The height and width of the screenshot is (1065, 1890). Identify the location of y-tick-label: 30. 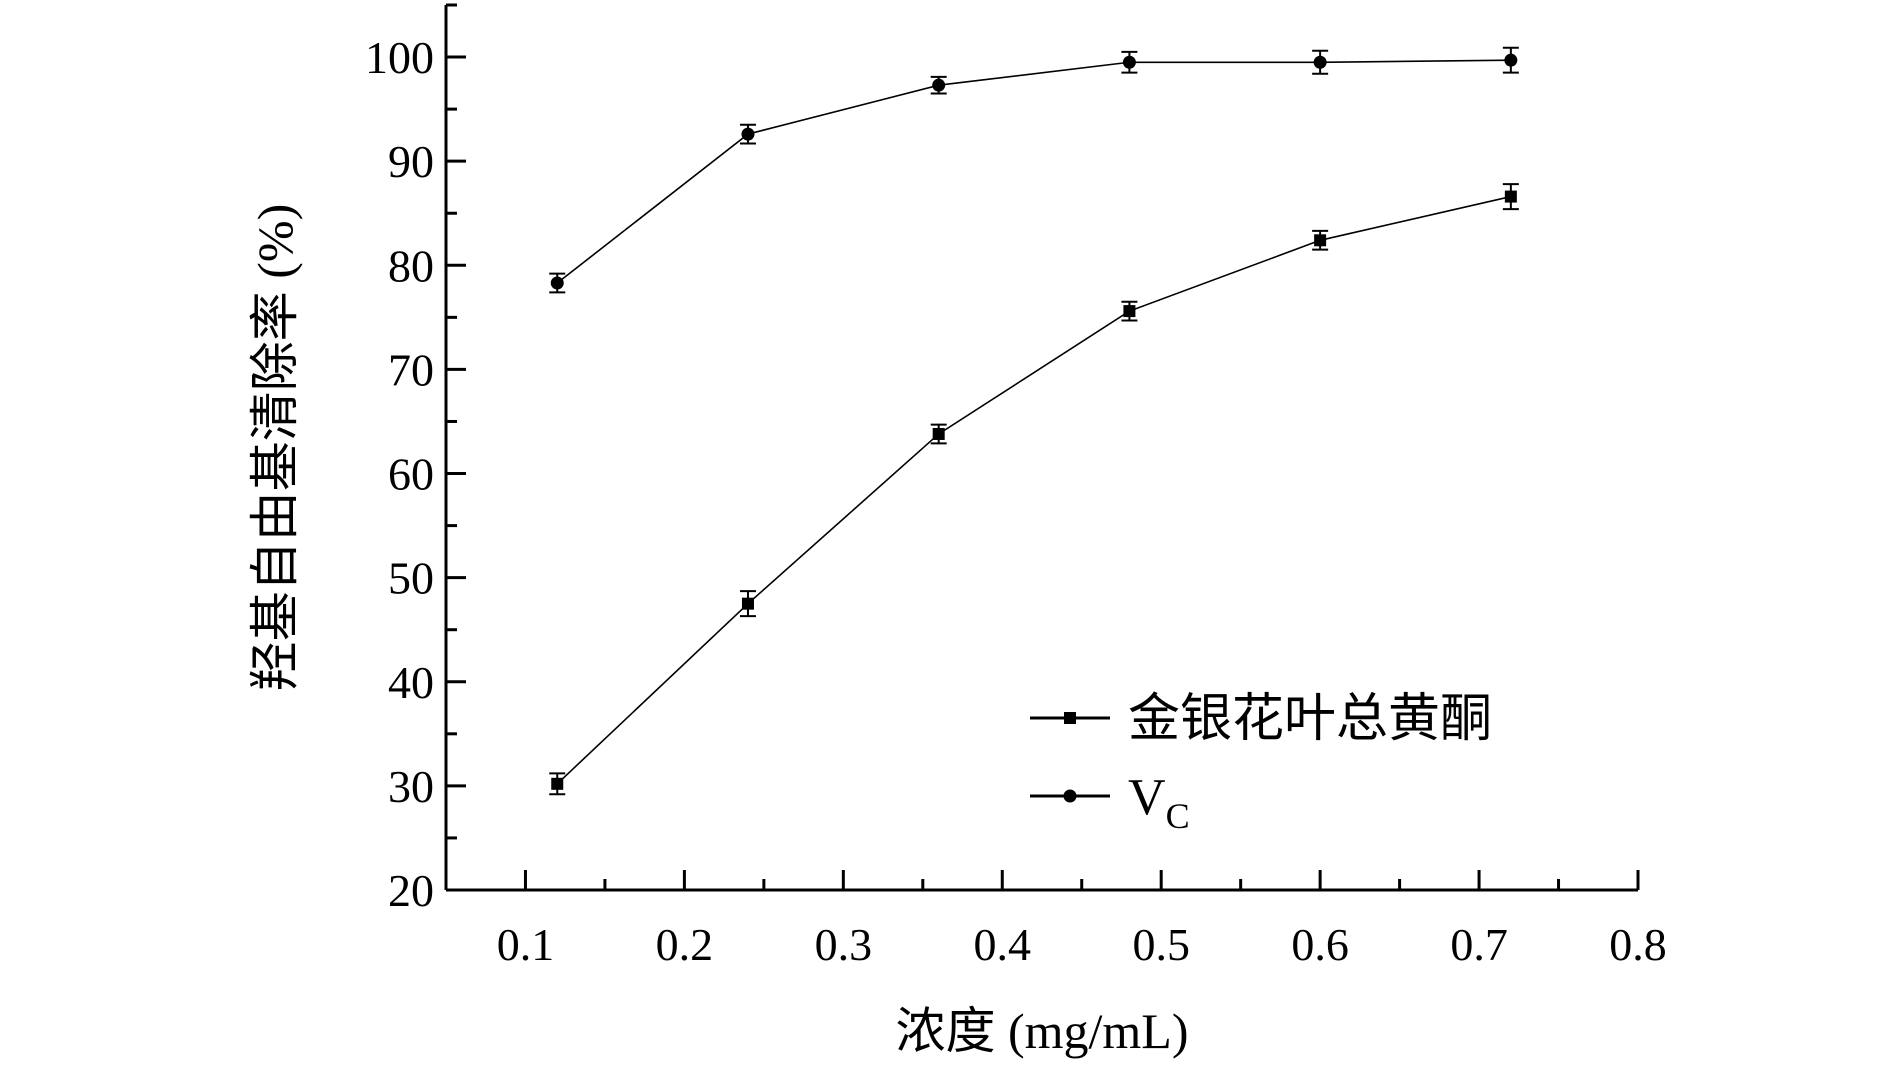
(411, 786).